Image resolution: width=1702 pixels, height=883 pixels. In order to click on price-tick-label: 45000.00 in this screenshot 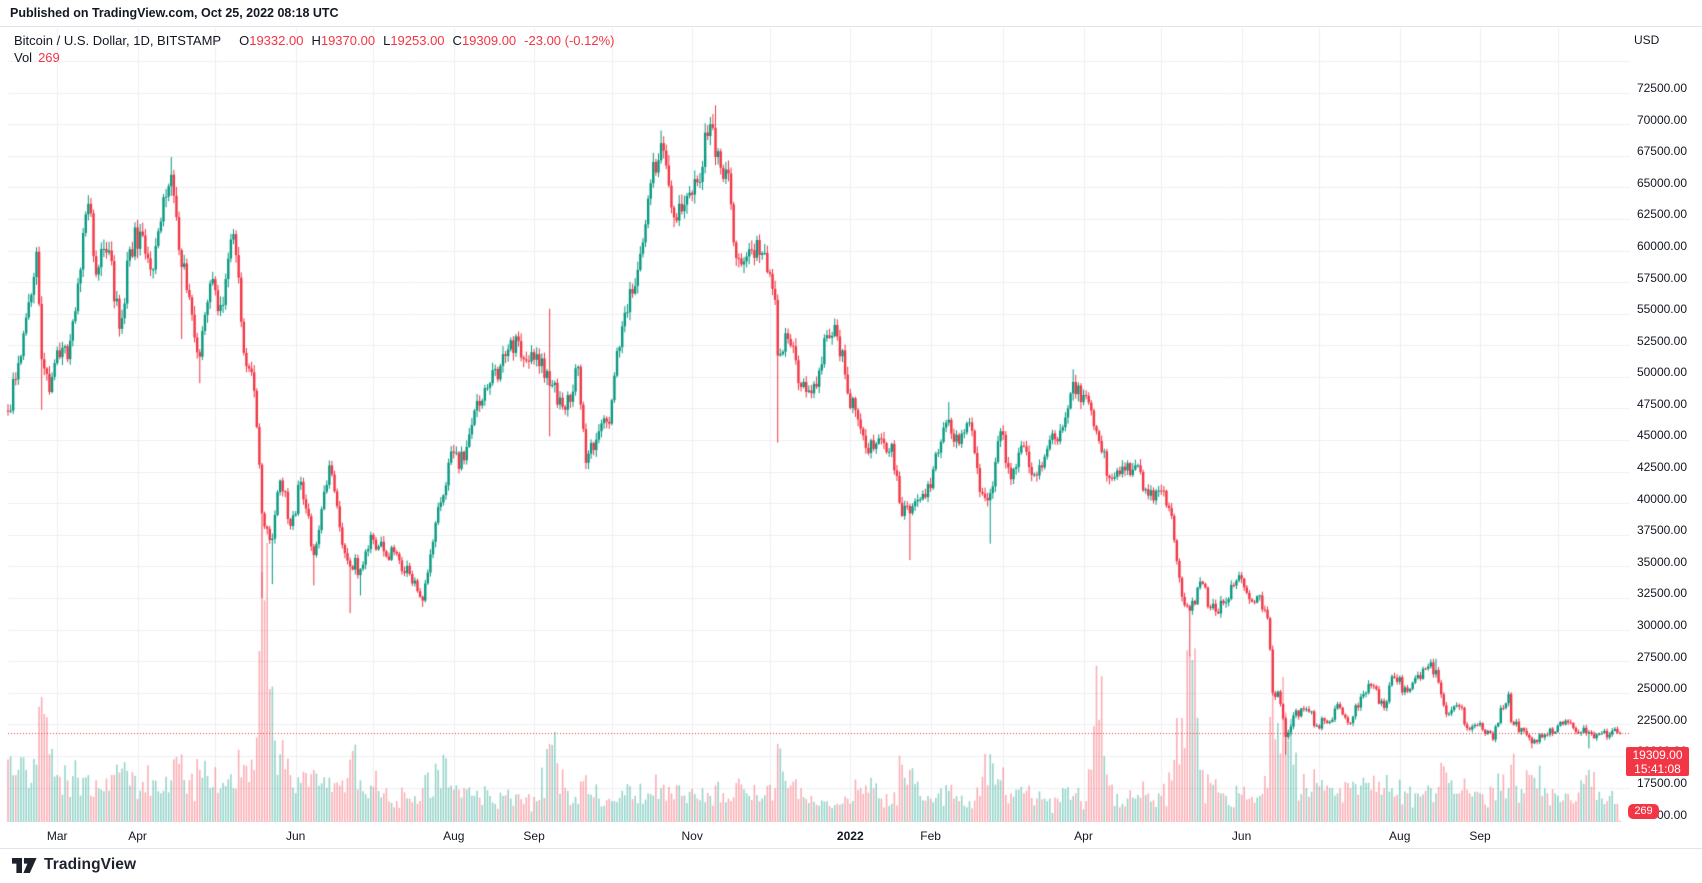, I will do `click(1661, 435)`.